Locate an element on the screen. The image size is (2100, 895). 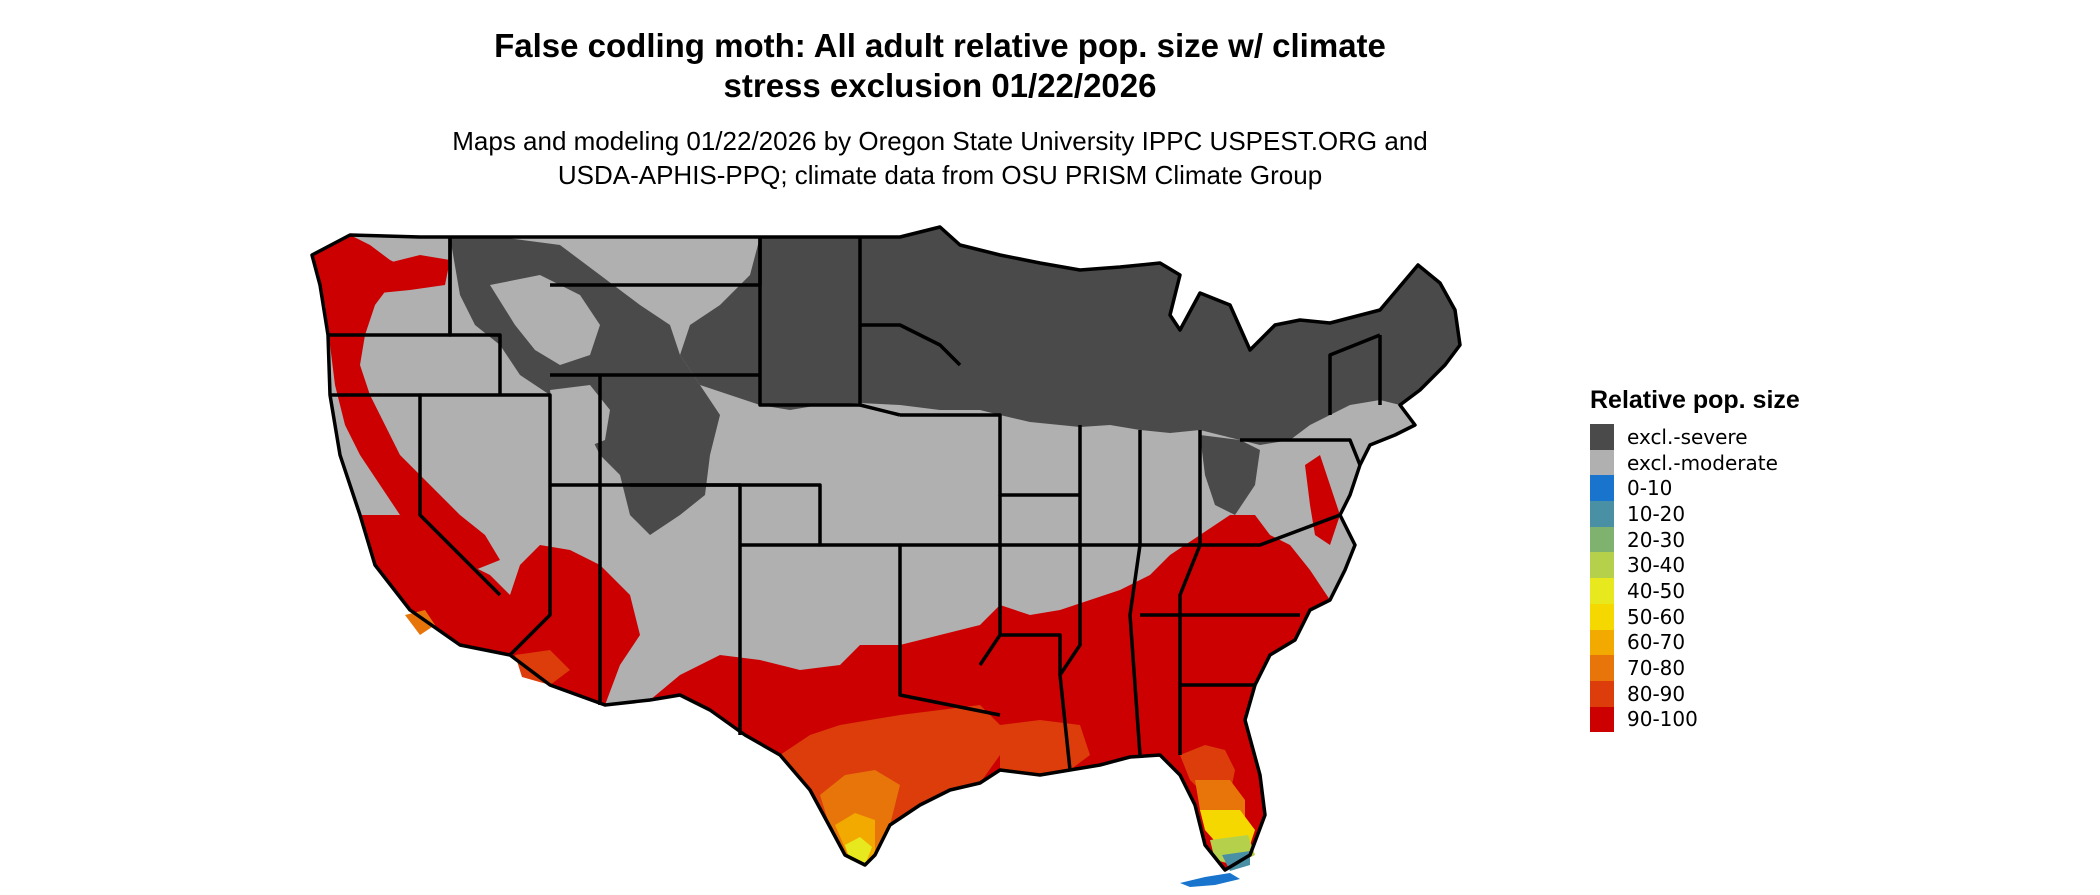
region-90-100-southwest is located at coordinates (500, 610).